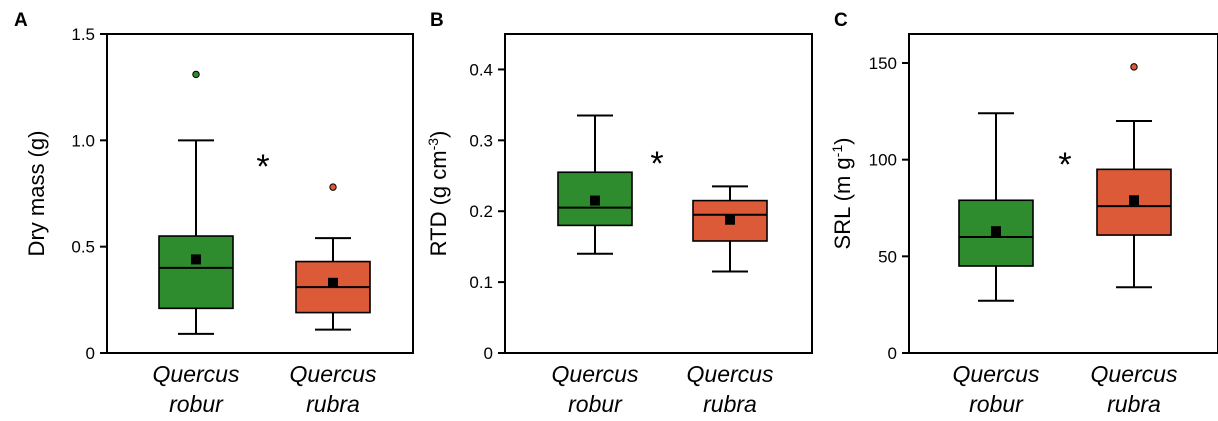 This screenshot has height=421, width=1218. I want to click on panel-a-ylabel: Dry mass (g), so click(36, 194).